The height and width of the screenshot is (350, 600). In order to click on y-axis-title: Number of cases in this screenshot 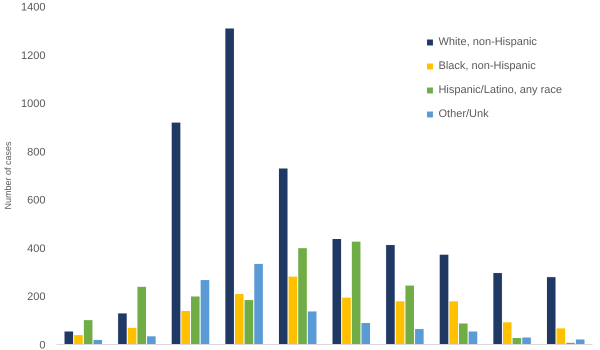, I will do `click(8, 175)`.